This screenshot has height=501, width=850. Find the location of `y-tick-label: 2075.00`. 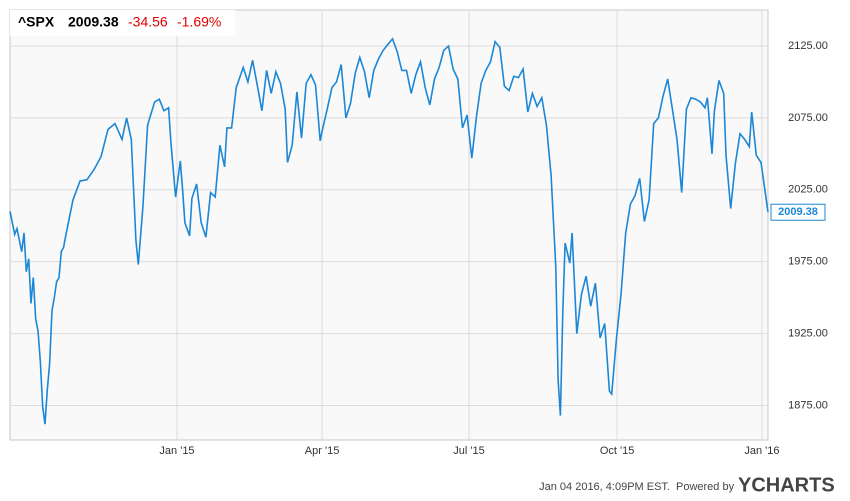

y-tick-label: 2075.00 is located at coordinates (808, 118).